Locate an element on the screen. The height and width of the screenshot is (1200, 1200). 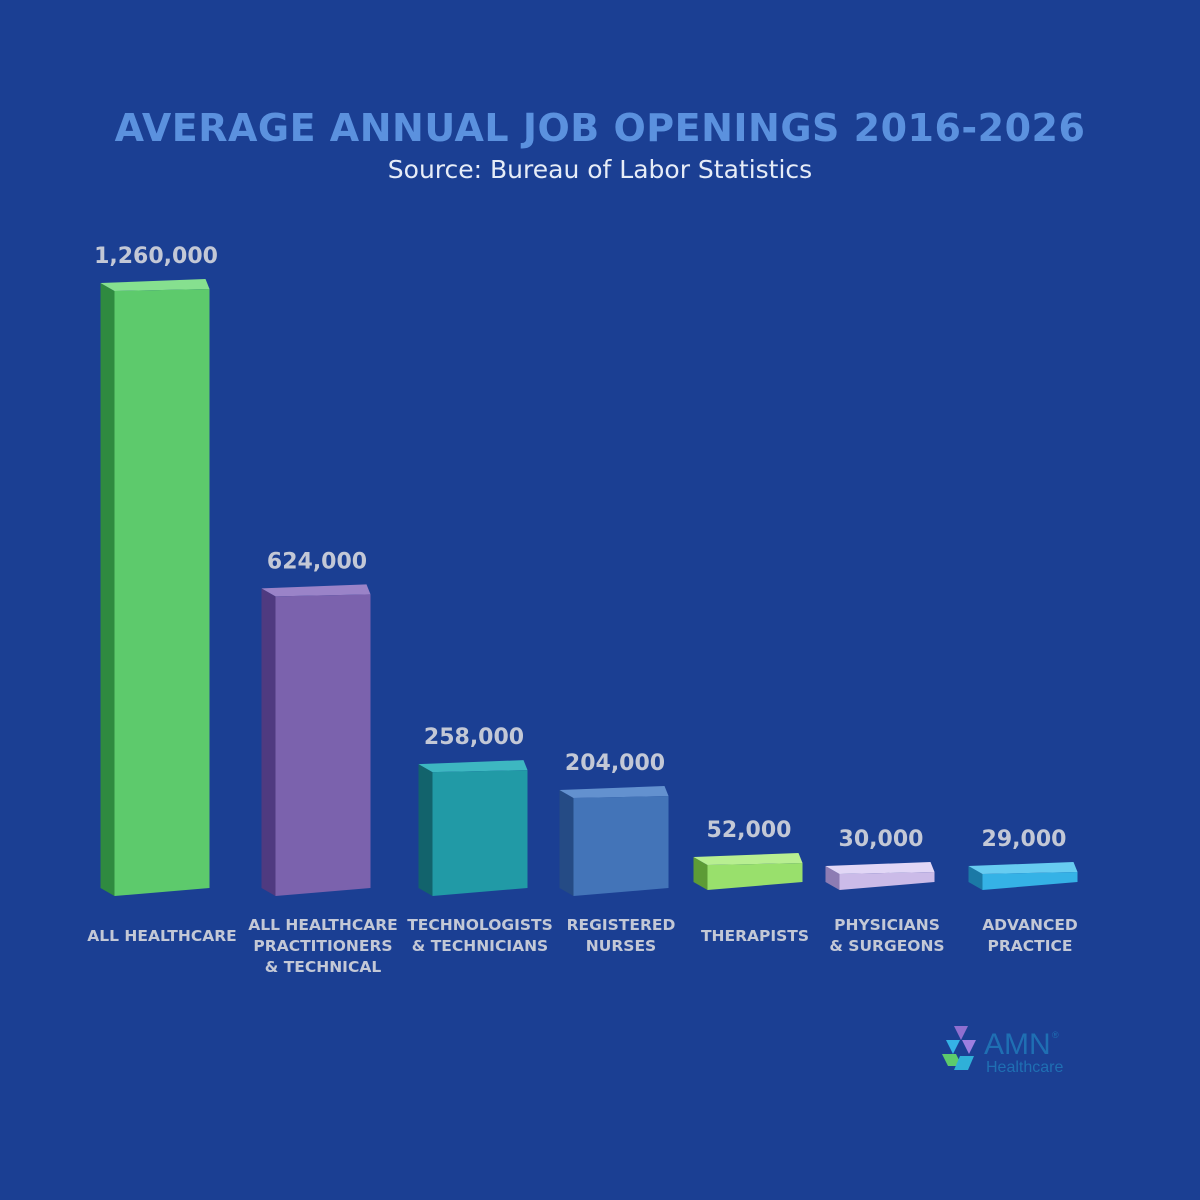
category-label-line: & TECHNICIANS is located at coordinates (480, 946).